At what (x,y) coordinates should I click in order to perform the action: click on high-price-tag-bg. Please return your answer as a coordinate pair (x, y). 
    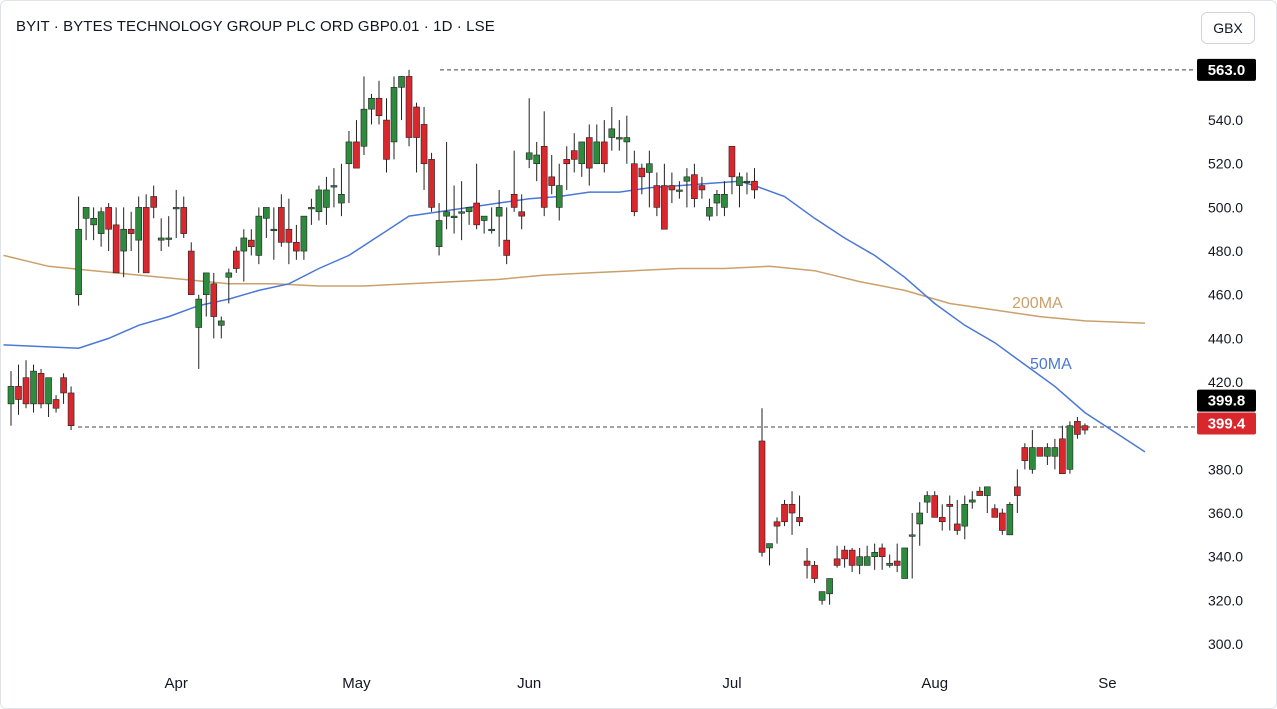
    Looking at the image, I should click on (1226, 69).